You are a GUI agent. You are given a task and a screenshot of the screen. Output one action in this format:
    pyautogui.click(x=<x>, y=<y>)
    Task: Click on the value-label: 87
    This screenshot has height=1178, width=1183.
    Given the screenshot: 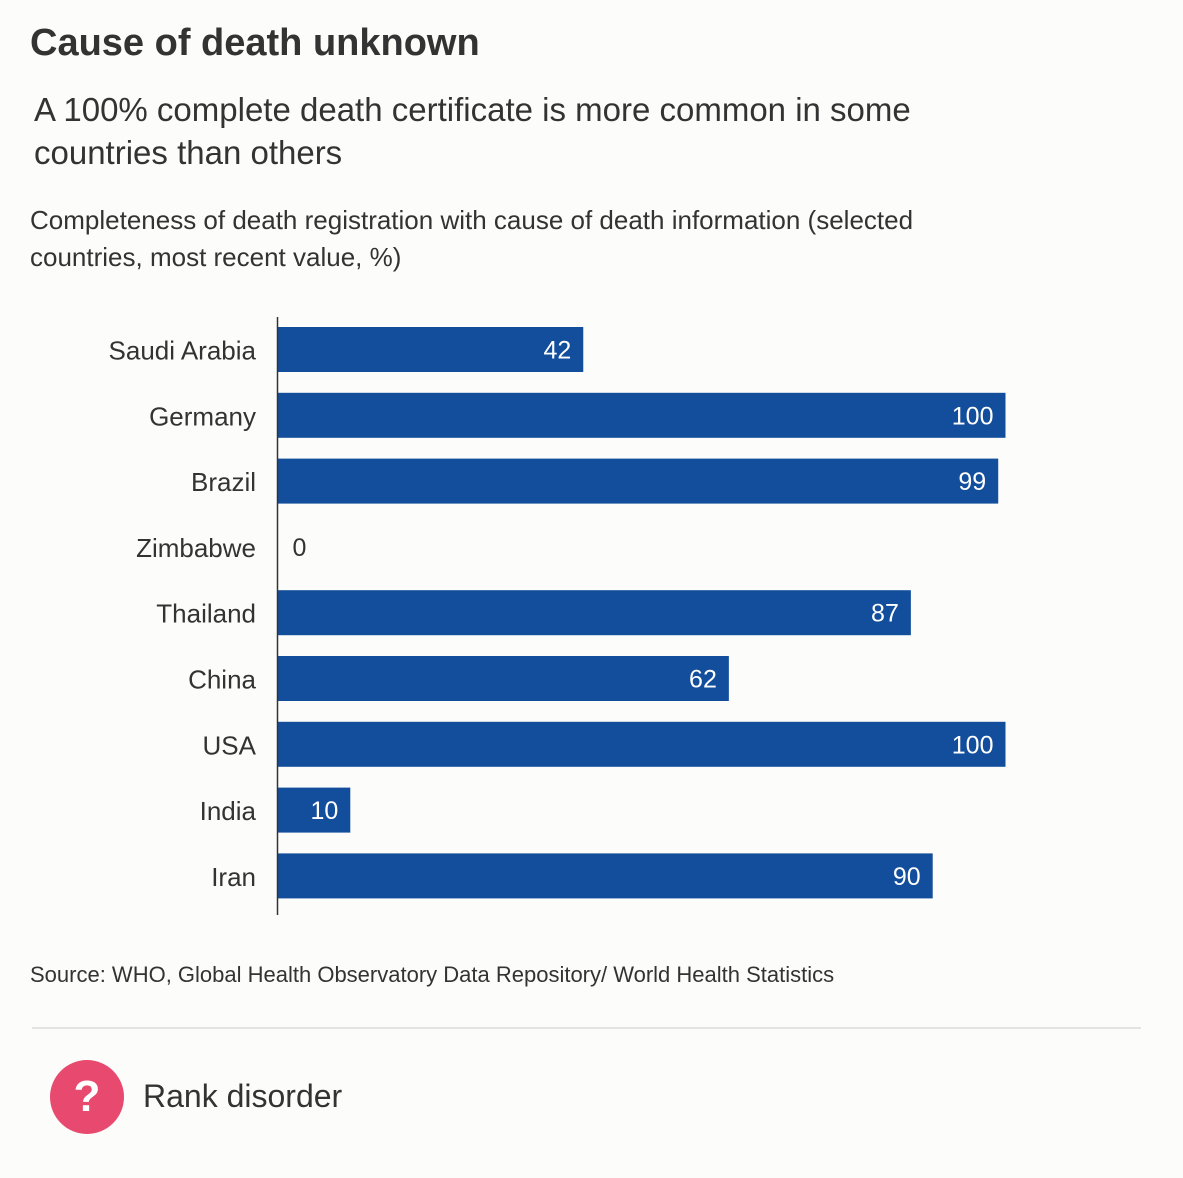 What is the action you would take?
    pyautogui.click(x=885, y=614)
    